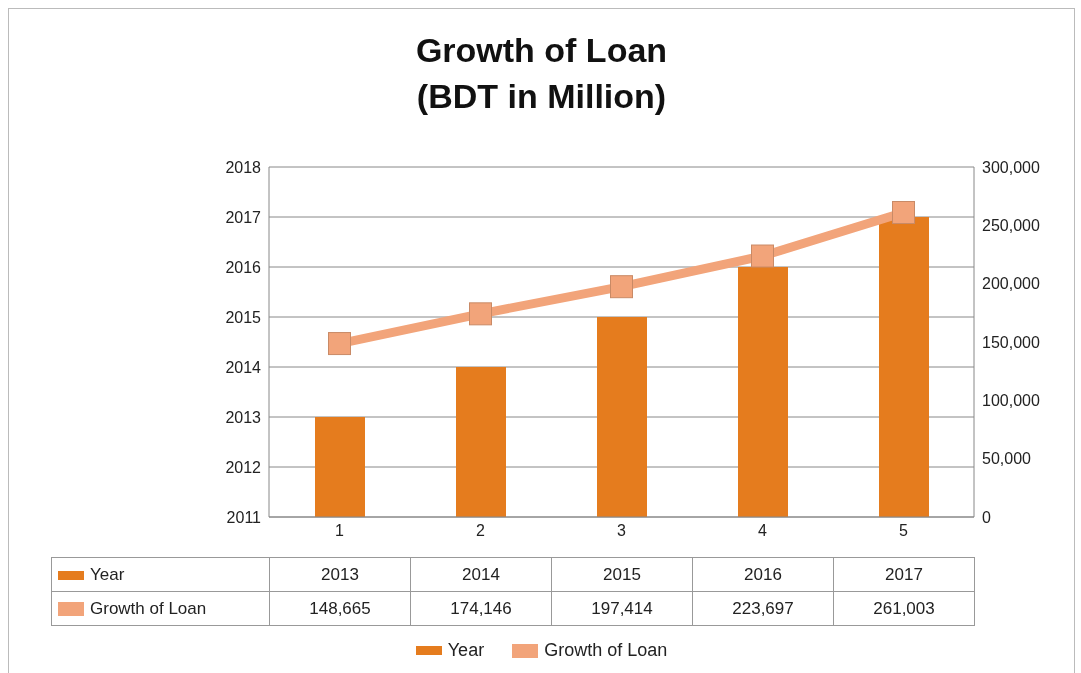 The width and height of the screenshot is (1081, 673). Describe the element at coordinates (606, 650) in the screenshot. I see `text: Growth of Loan` at that location.